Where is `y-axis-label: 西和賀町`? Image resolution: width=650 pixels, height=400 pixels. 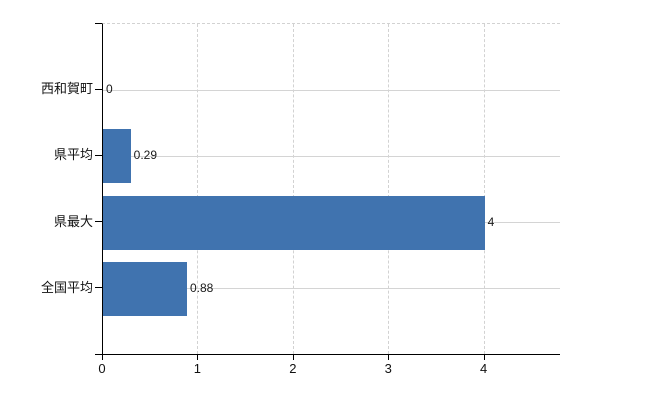 y-axis-label: 西和賀町 is located at coordinates (66, 89).